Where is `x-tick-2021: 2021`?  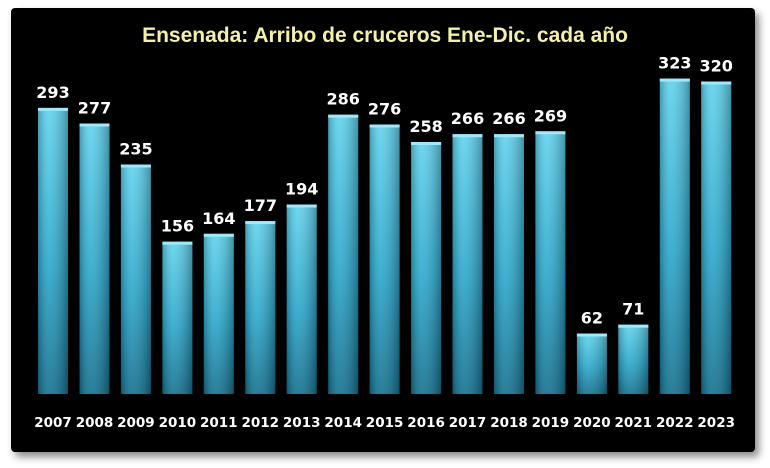
x-tick-2021: 2021 is located at coordinates (634, 423).